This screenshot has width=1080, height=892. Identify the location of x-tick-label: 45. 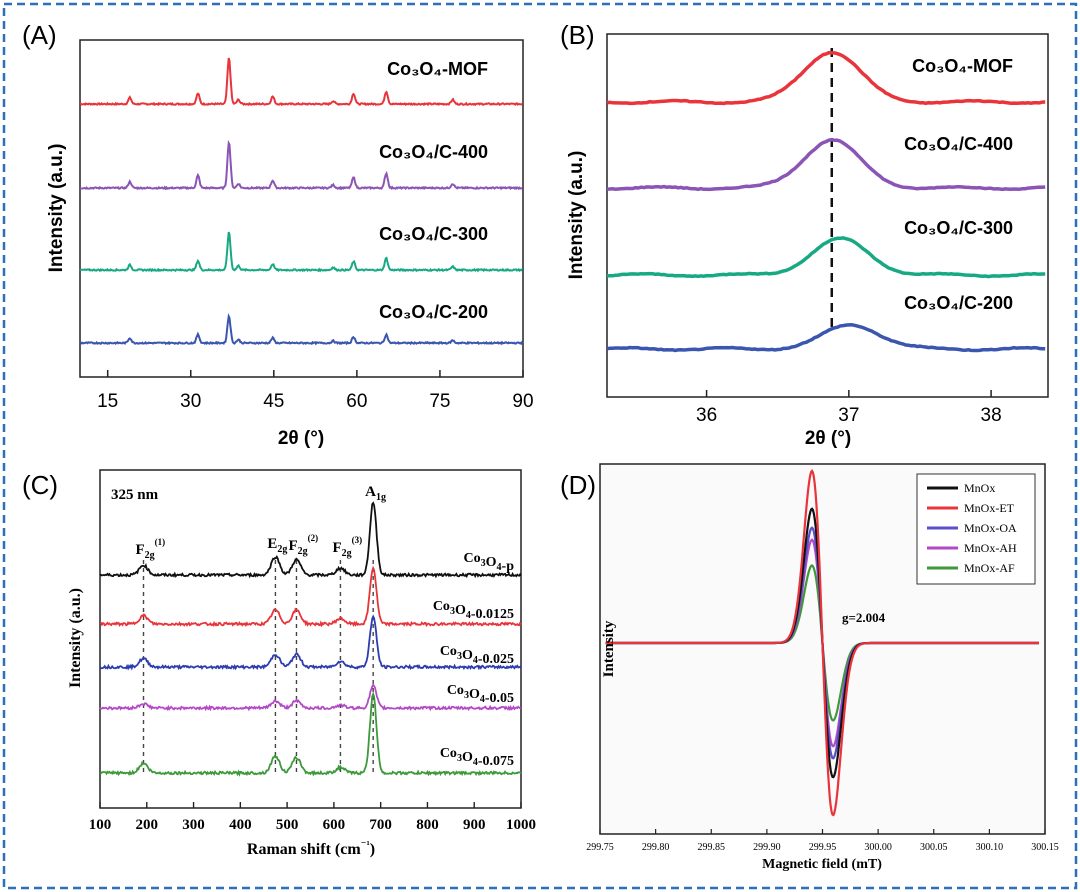
(273, 401).